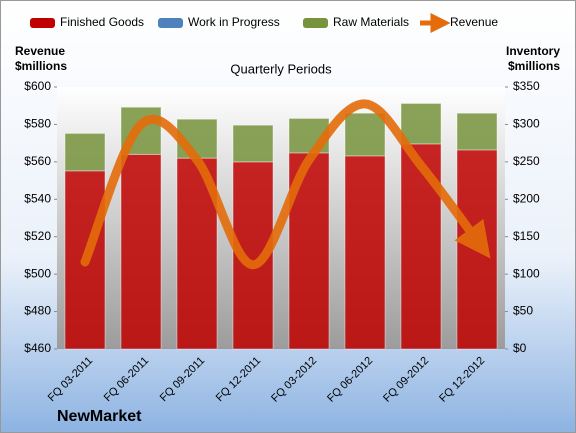  I want to click on y-tick-label: $560, so click(37, 161).